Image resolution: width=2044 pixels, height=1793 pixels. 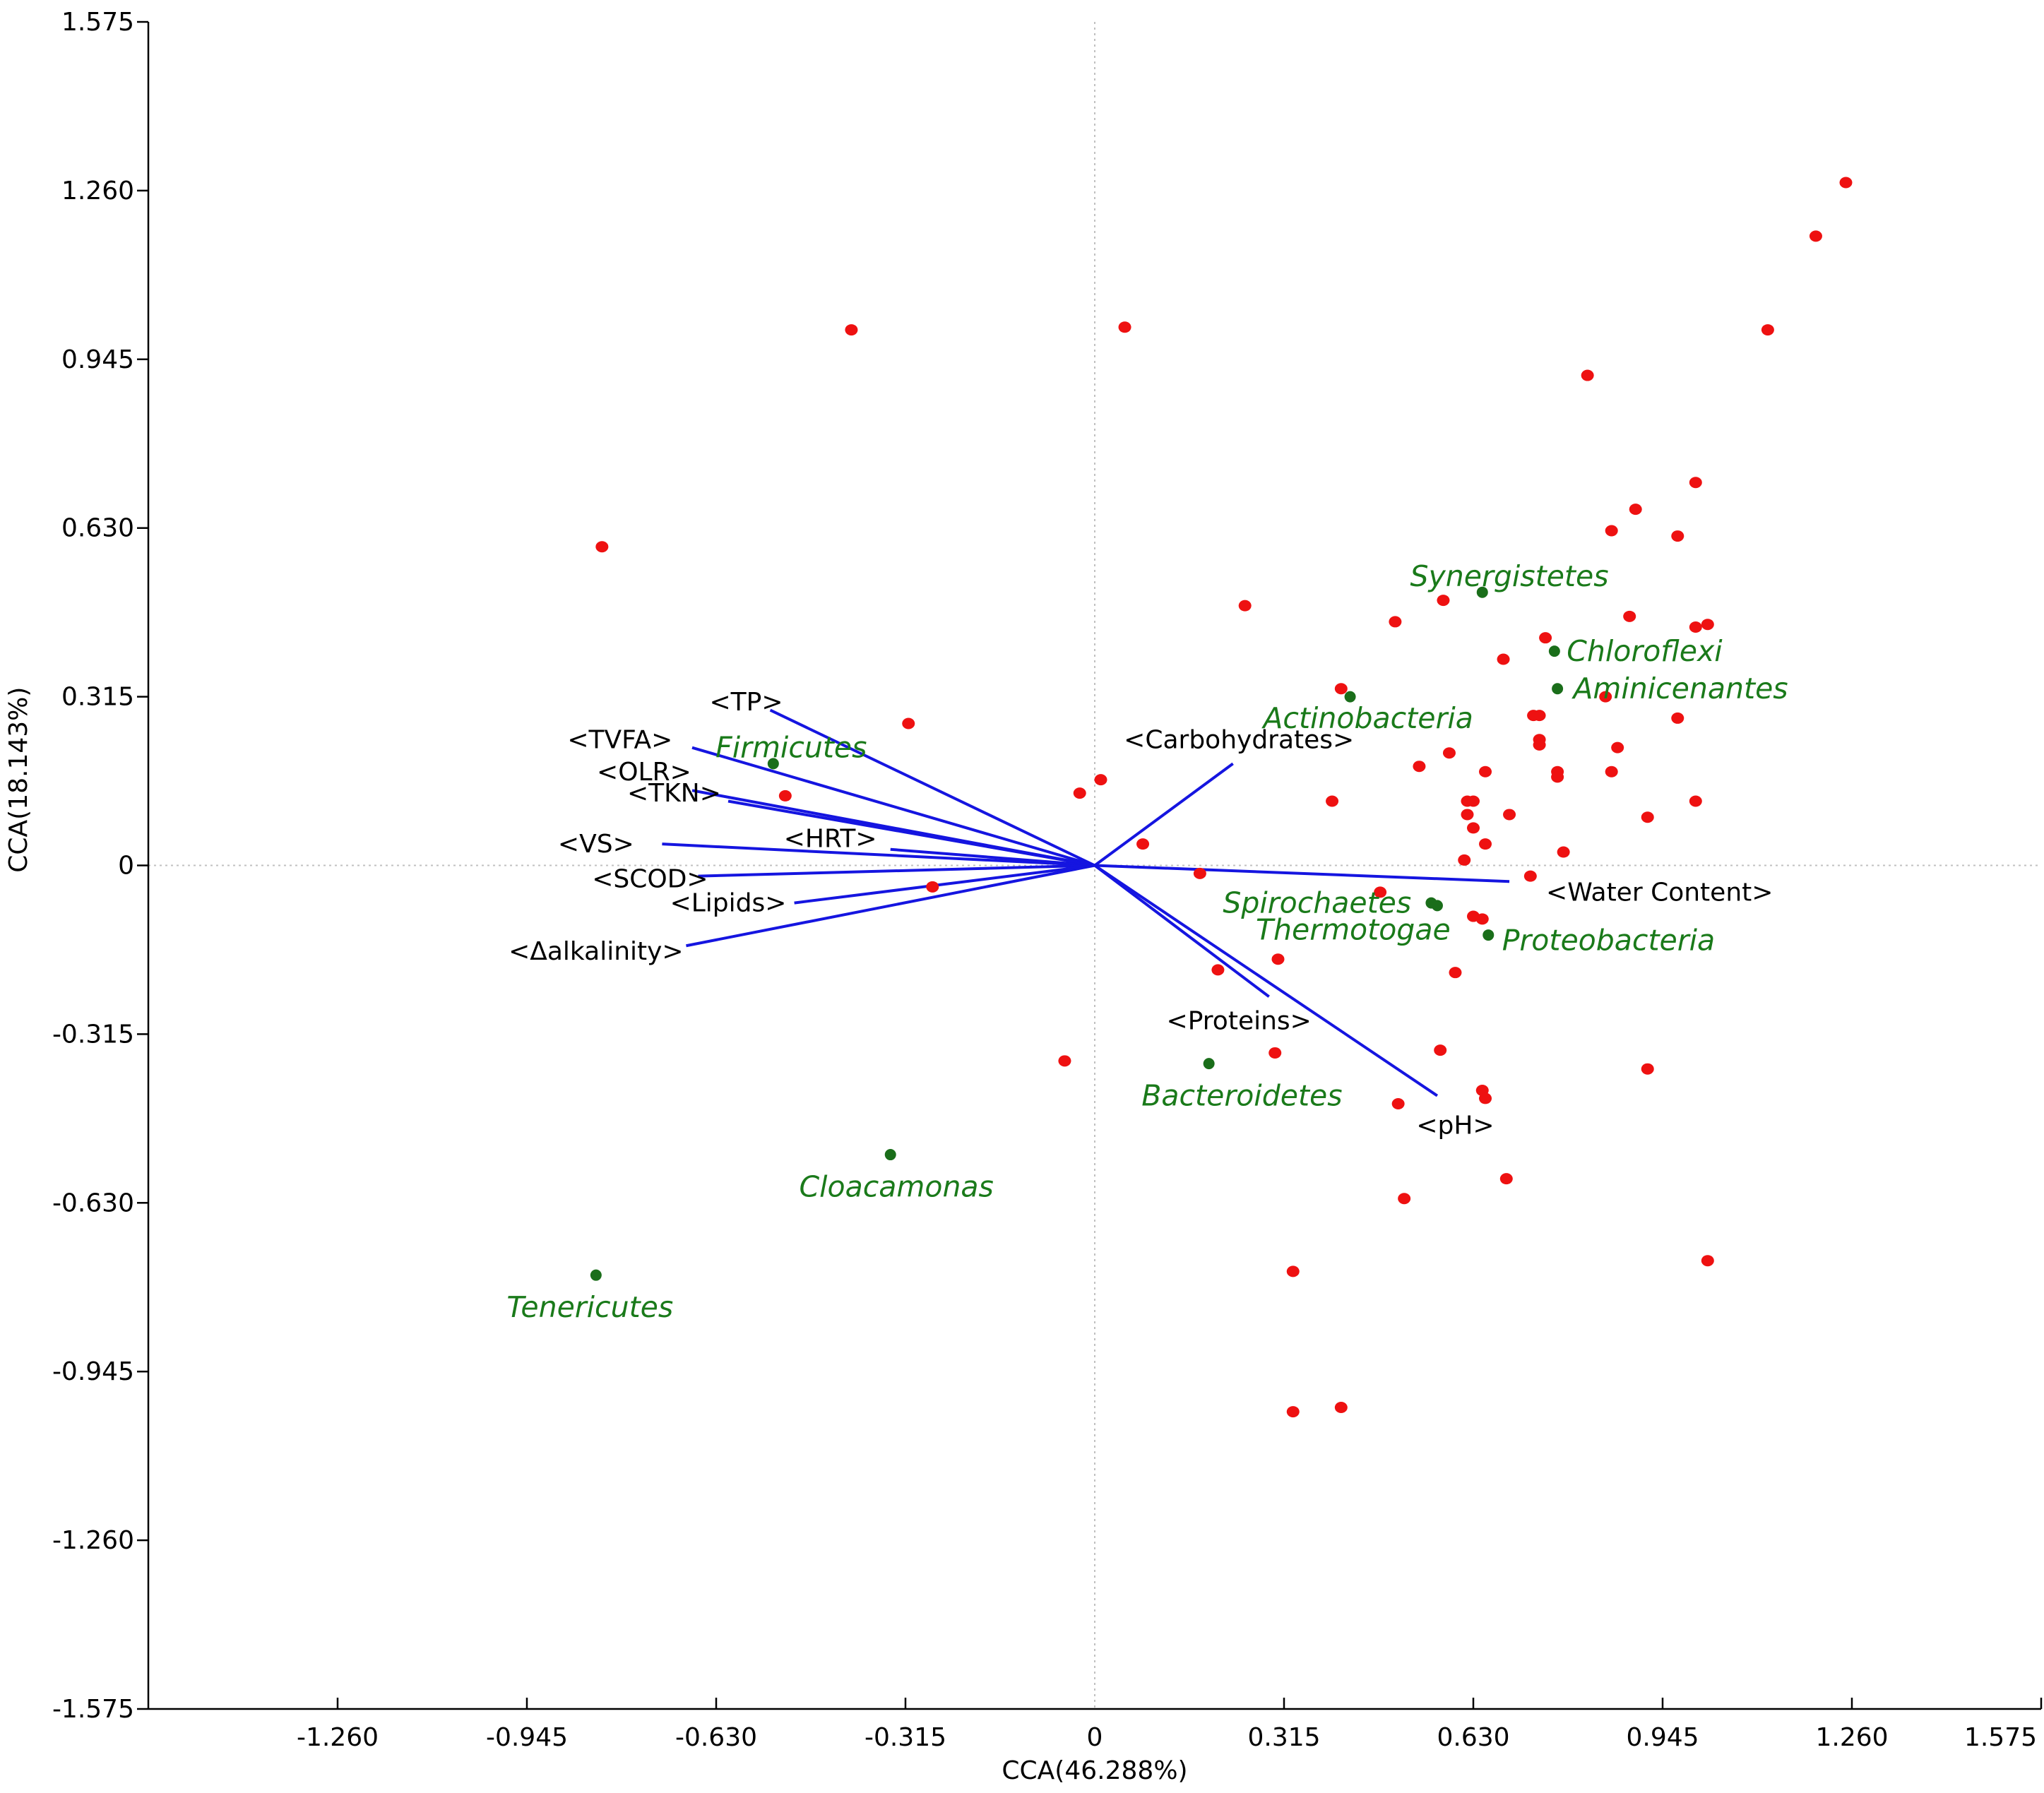 What do you see at coordinates (93, 1540) in the screenshot?
I see `y-tick-label: -1.260` at bounding box center [93, 1540].